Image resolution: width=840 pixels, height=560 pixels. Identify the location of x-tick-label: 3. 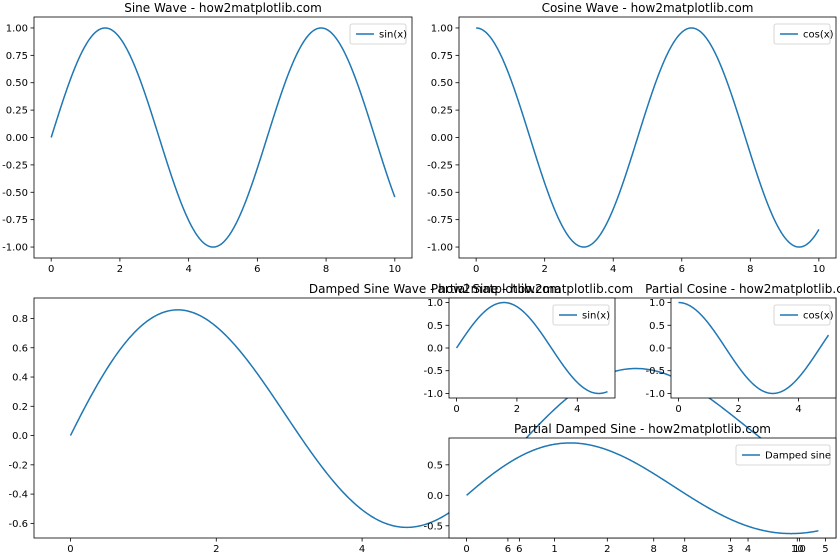
(730, 549).